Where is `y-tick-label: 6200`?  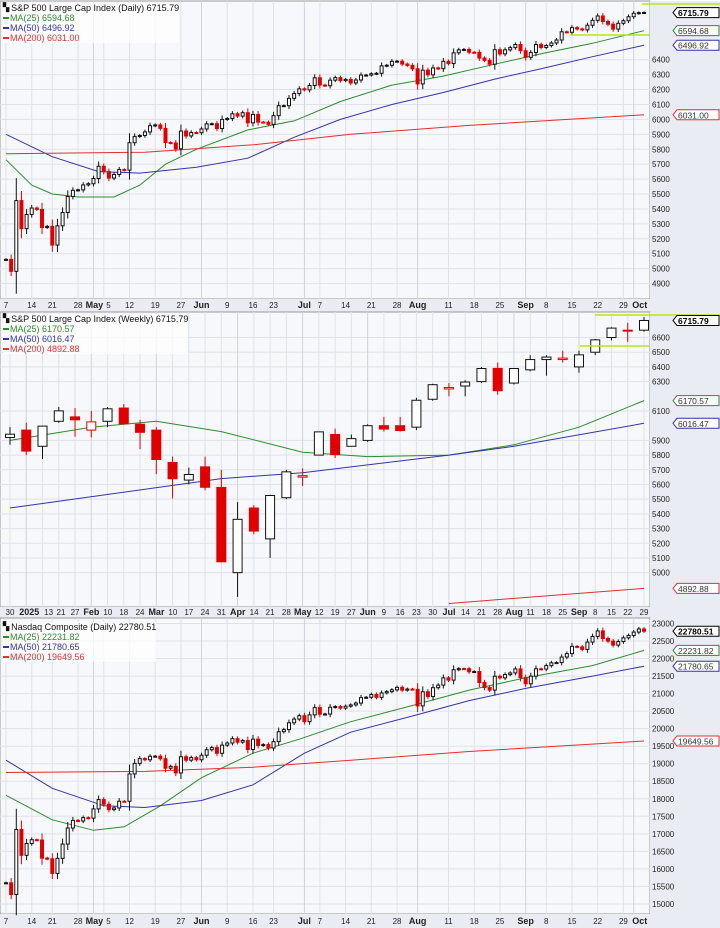 y-tick-label: 6200 is located at coordinates (661, 90).